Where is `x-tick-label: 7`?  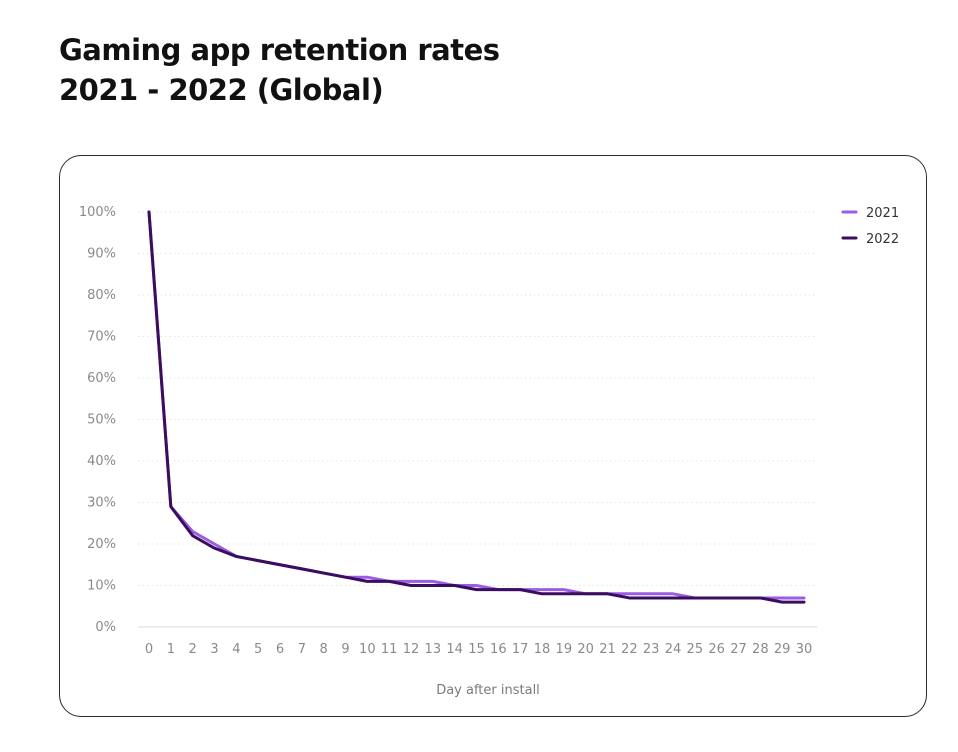 x-tick-label: 7 is located at coordinates (302, 649).